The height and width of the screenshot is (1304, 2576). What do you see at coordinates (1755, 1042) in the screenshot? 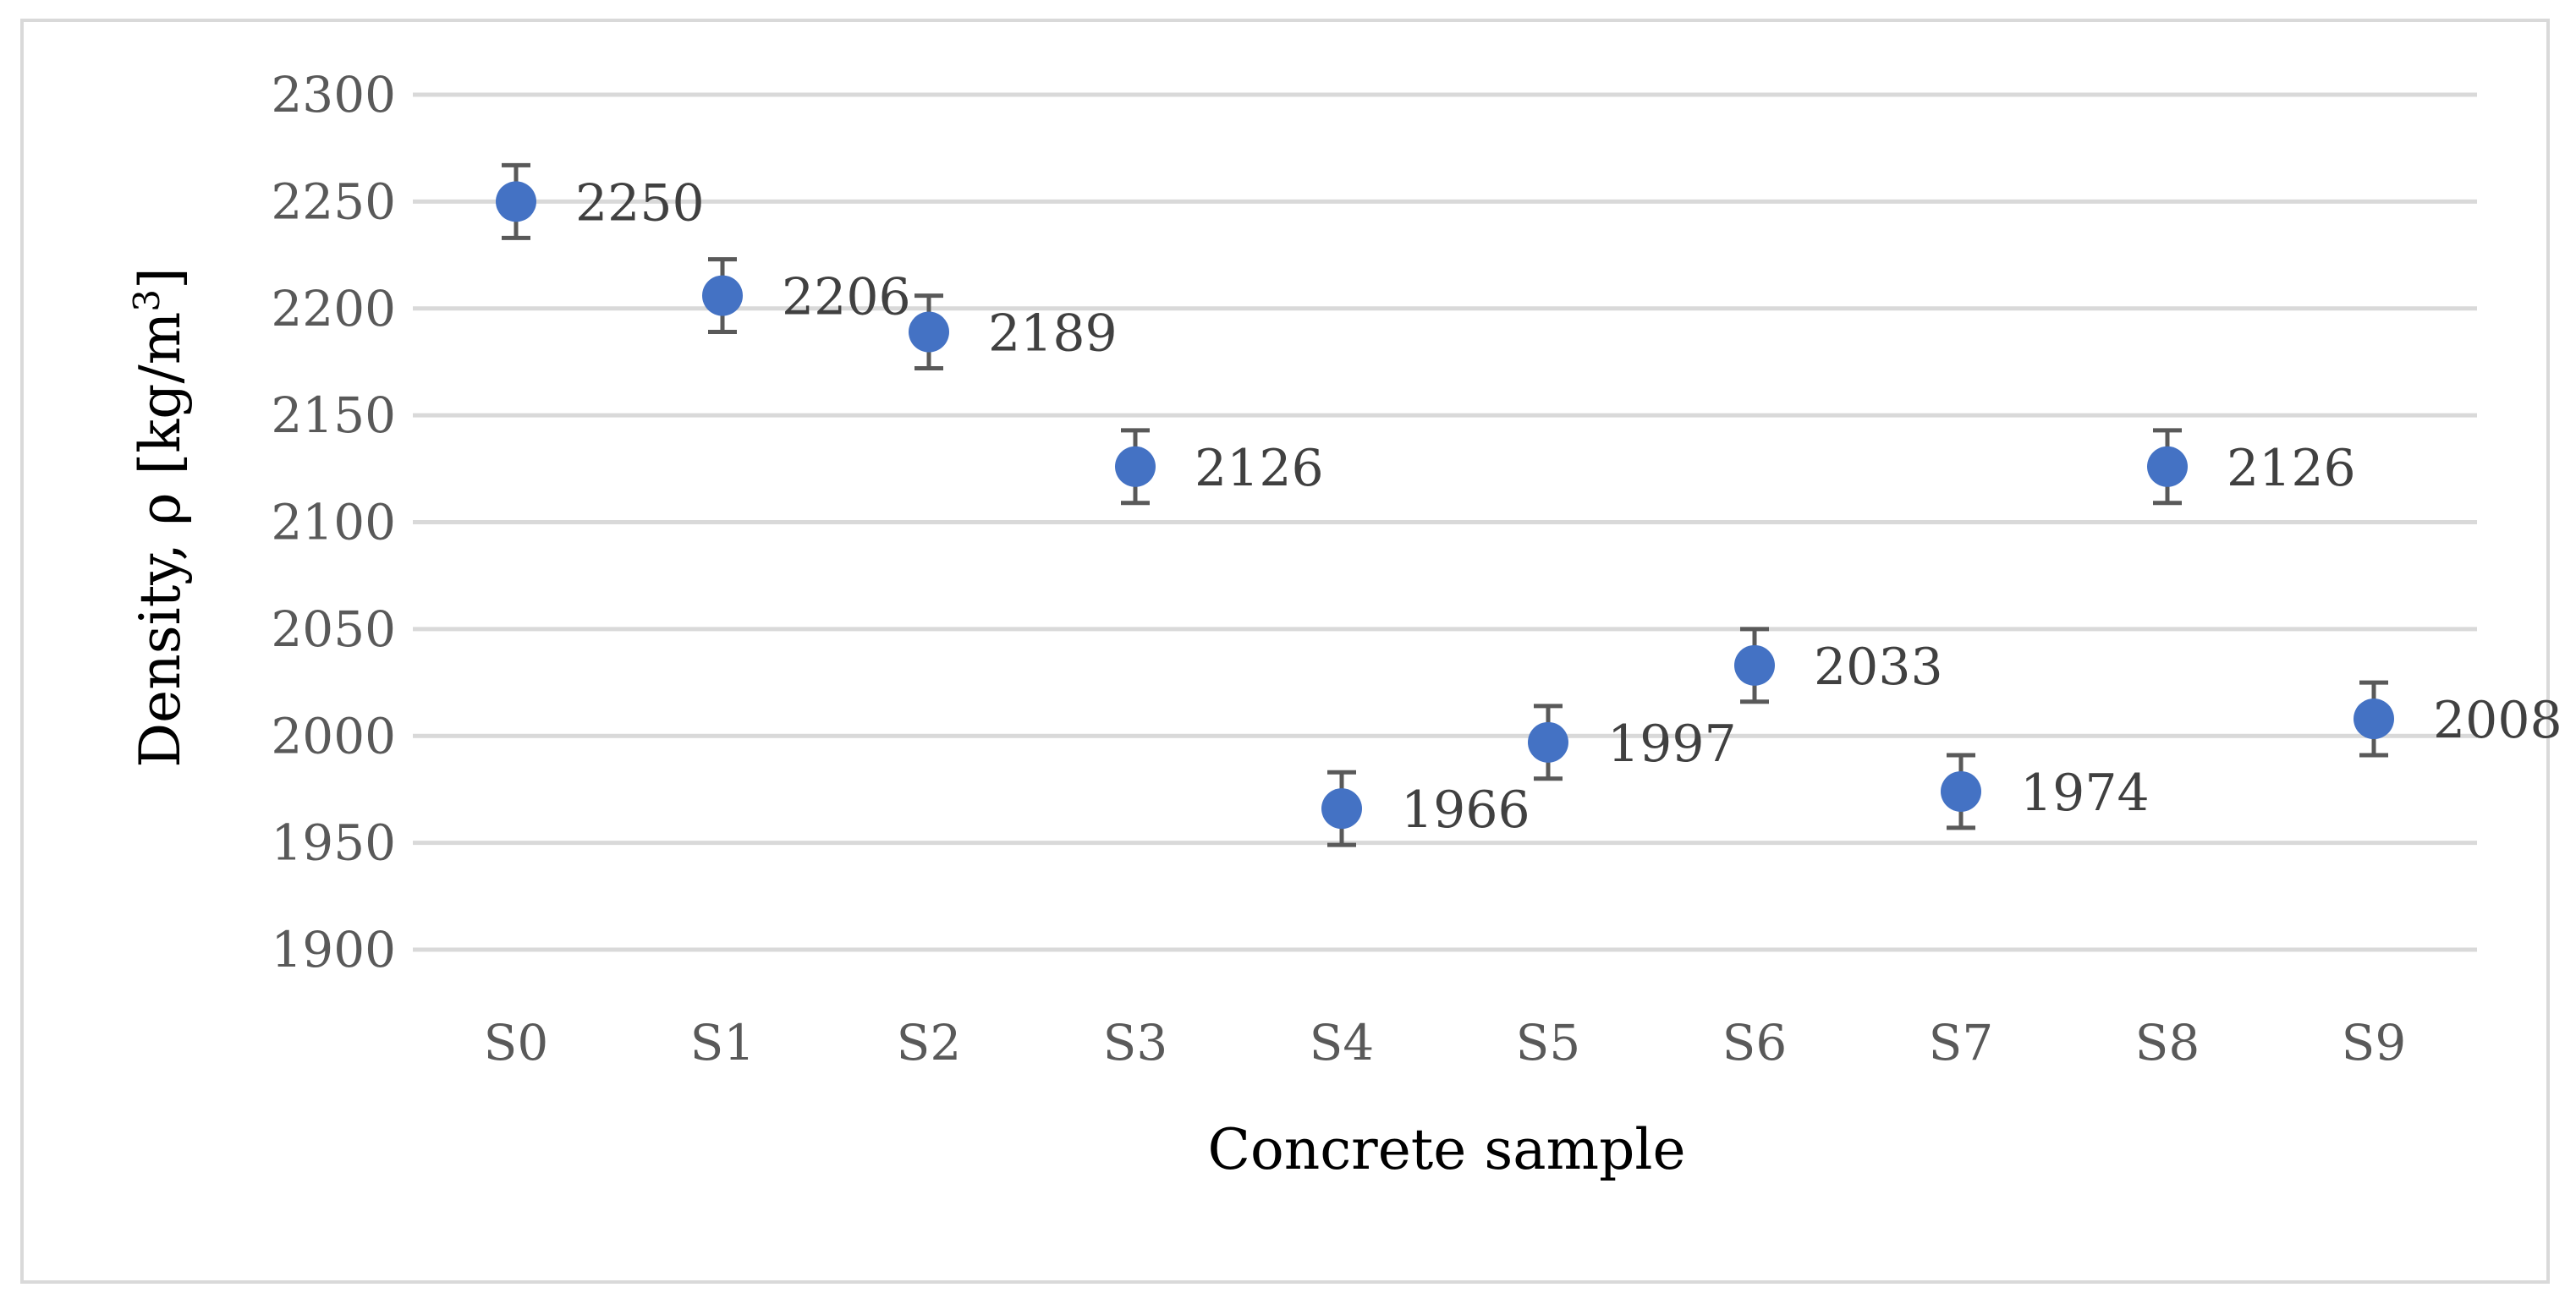
I see `x-tick-label: S6` at bounding box center [1755, 1042].